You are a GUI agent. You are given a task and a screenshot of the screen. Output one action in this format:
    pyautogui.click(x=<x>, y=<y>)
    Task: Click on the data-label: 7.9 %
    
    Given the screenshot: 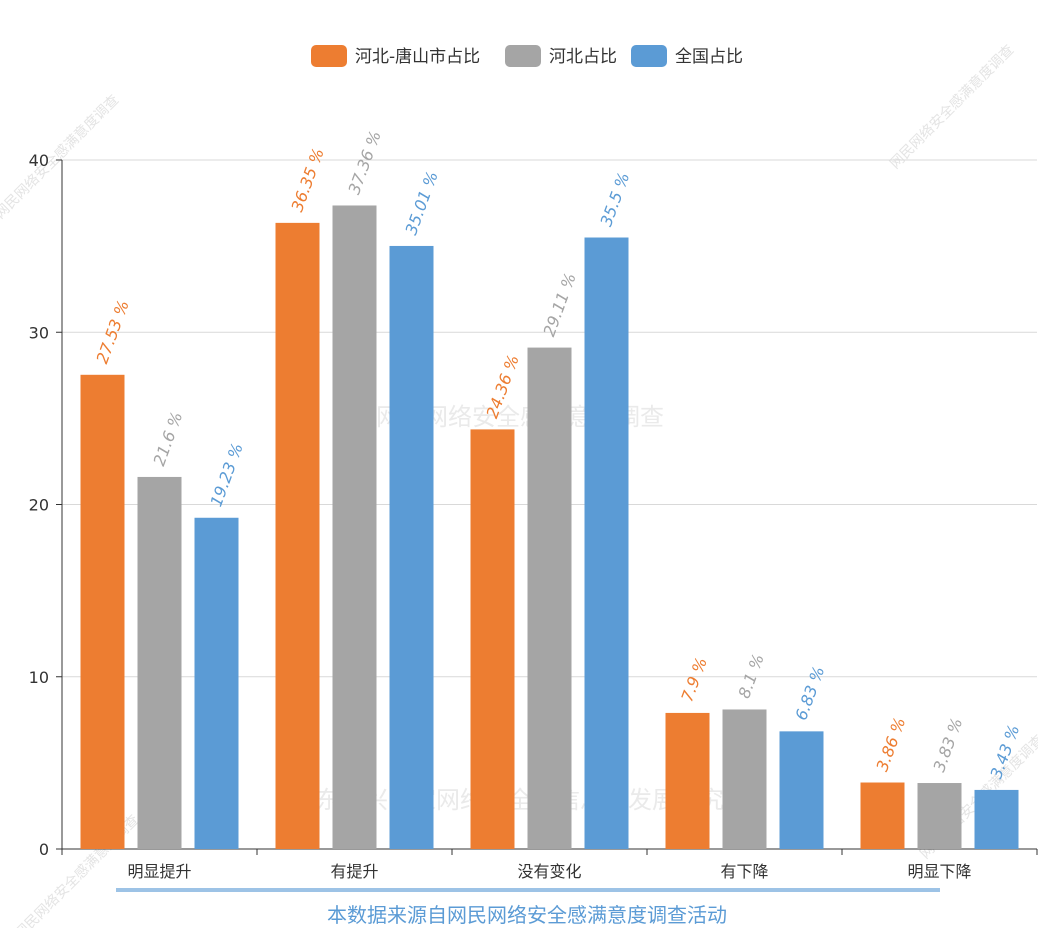 What is the action you would take?
    pyautogui.click(x=693, y=679)
    